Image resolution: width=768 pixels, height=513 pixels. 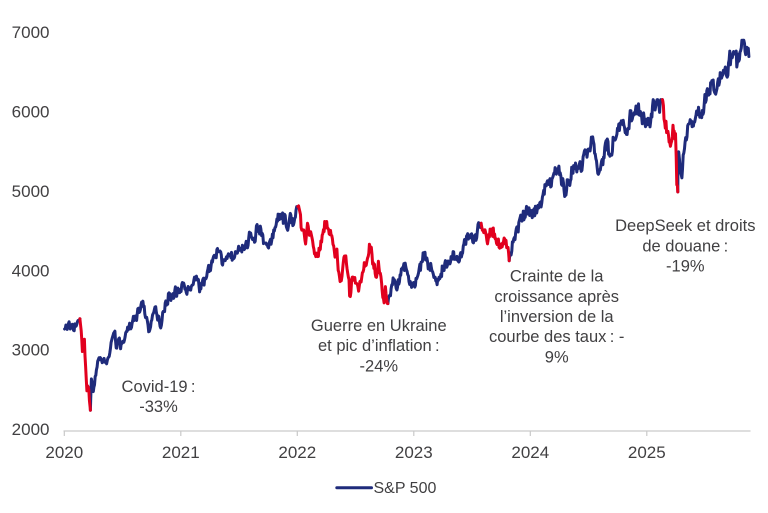 What do you see at coordinates (158, 407) in the screenshot?
I see `svg-text: -33%` at bounding box center [158, 407].